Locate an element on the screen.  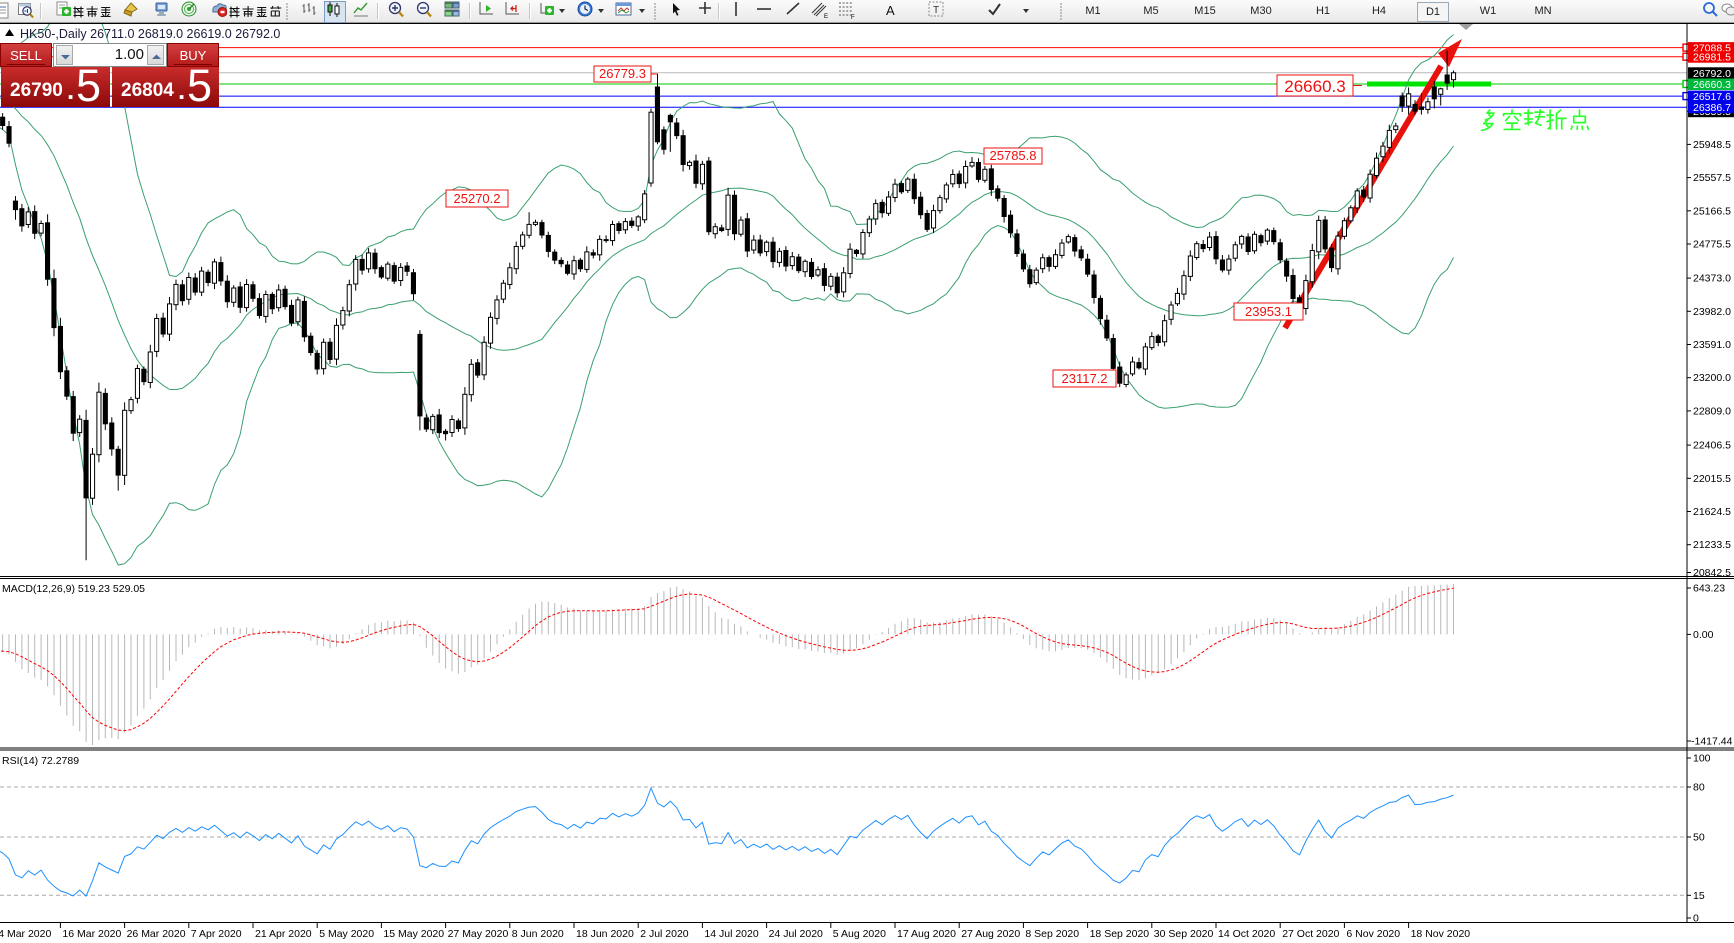
svg-text: 22809.0 is located at coordinates (1712, 411).